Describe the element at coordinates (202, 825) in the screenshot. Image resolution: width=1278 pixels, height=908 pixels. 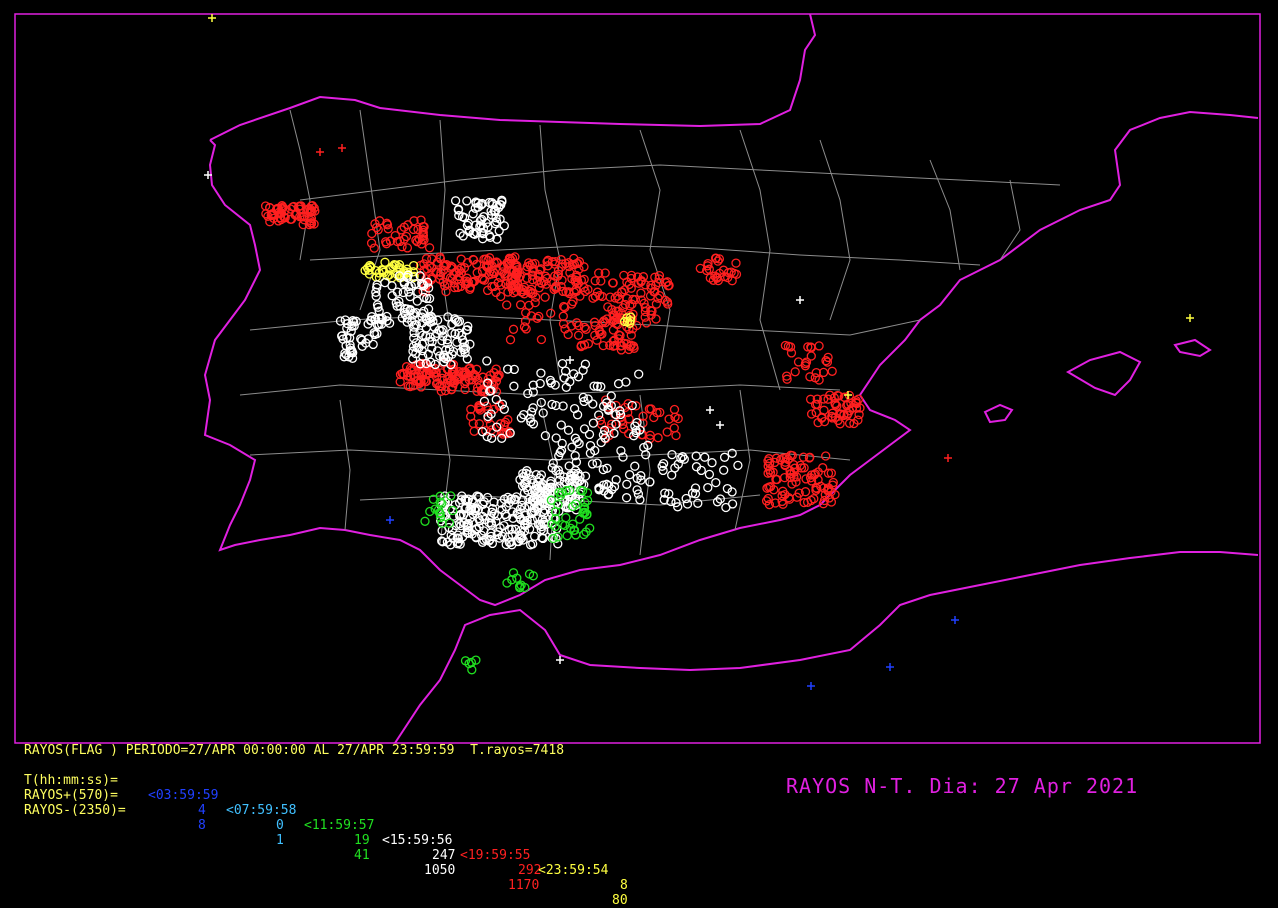
I see `negative-count-03: 8` at that location.